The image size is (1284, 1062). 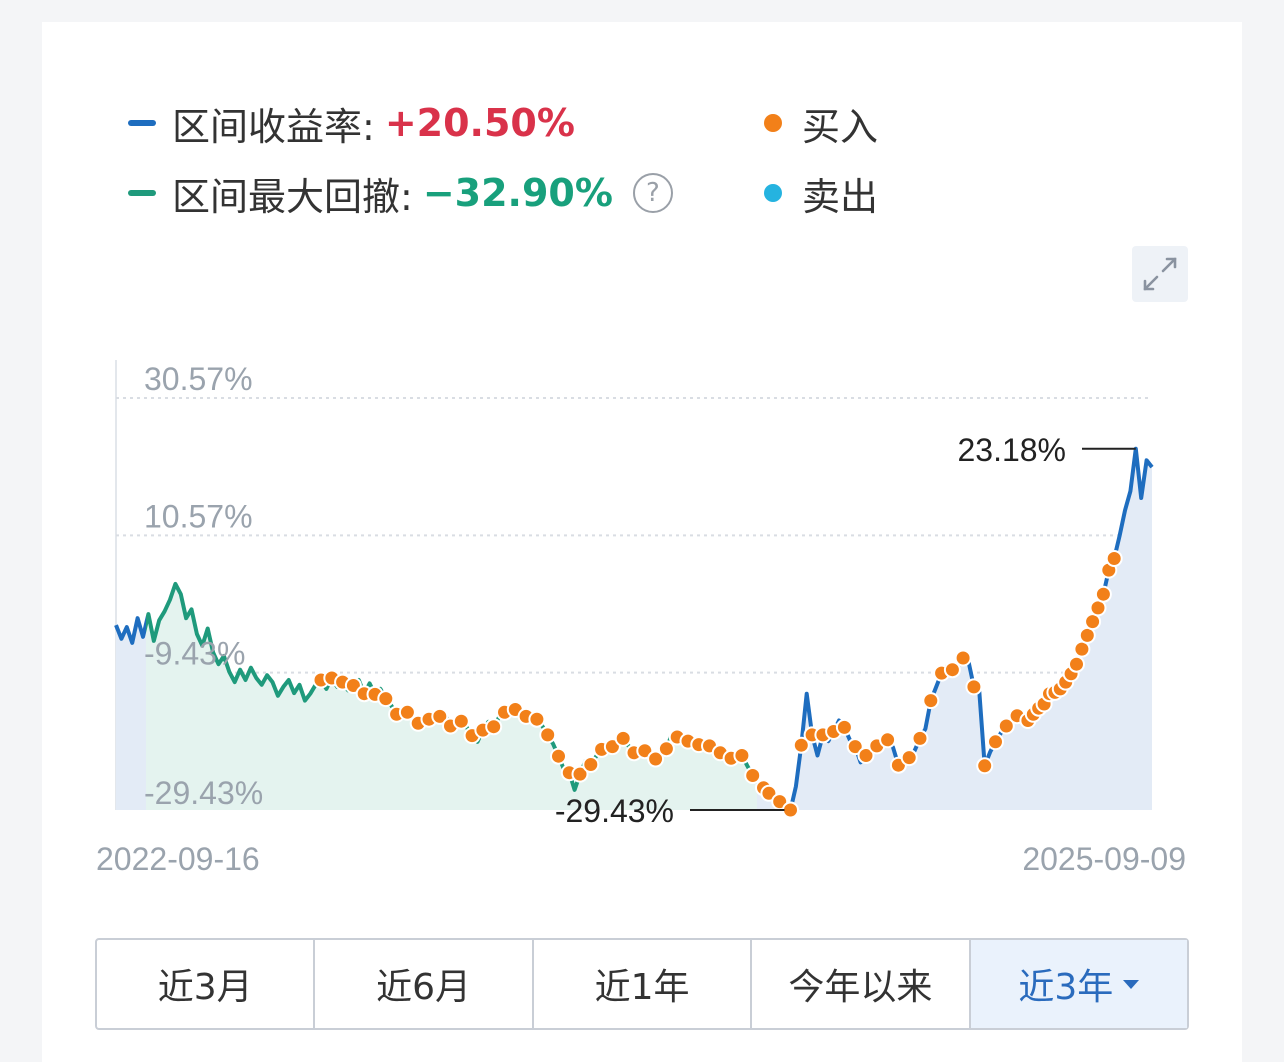 I want to click on tab-6-months: 近6月, so click(x=424, y=984).